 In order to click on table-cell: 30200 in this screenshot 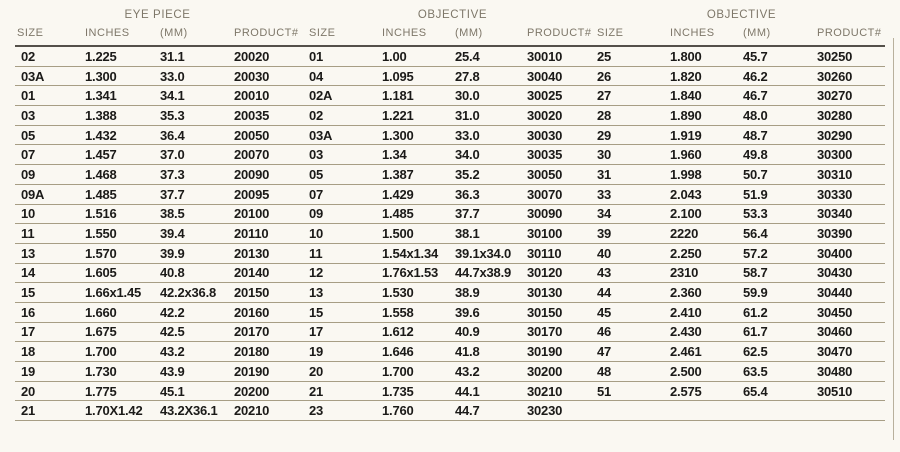, I will do `click(560, 371)`.